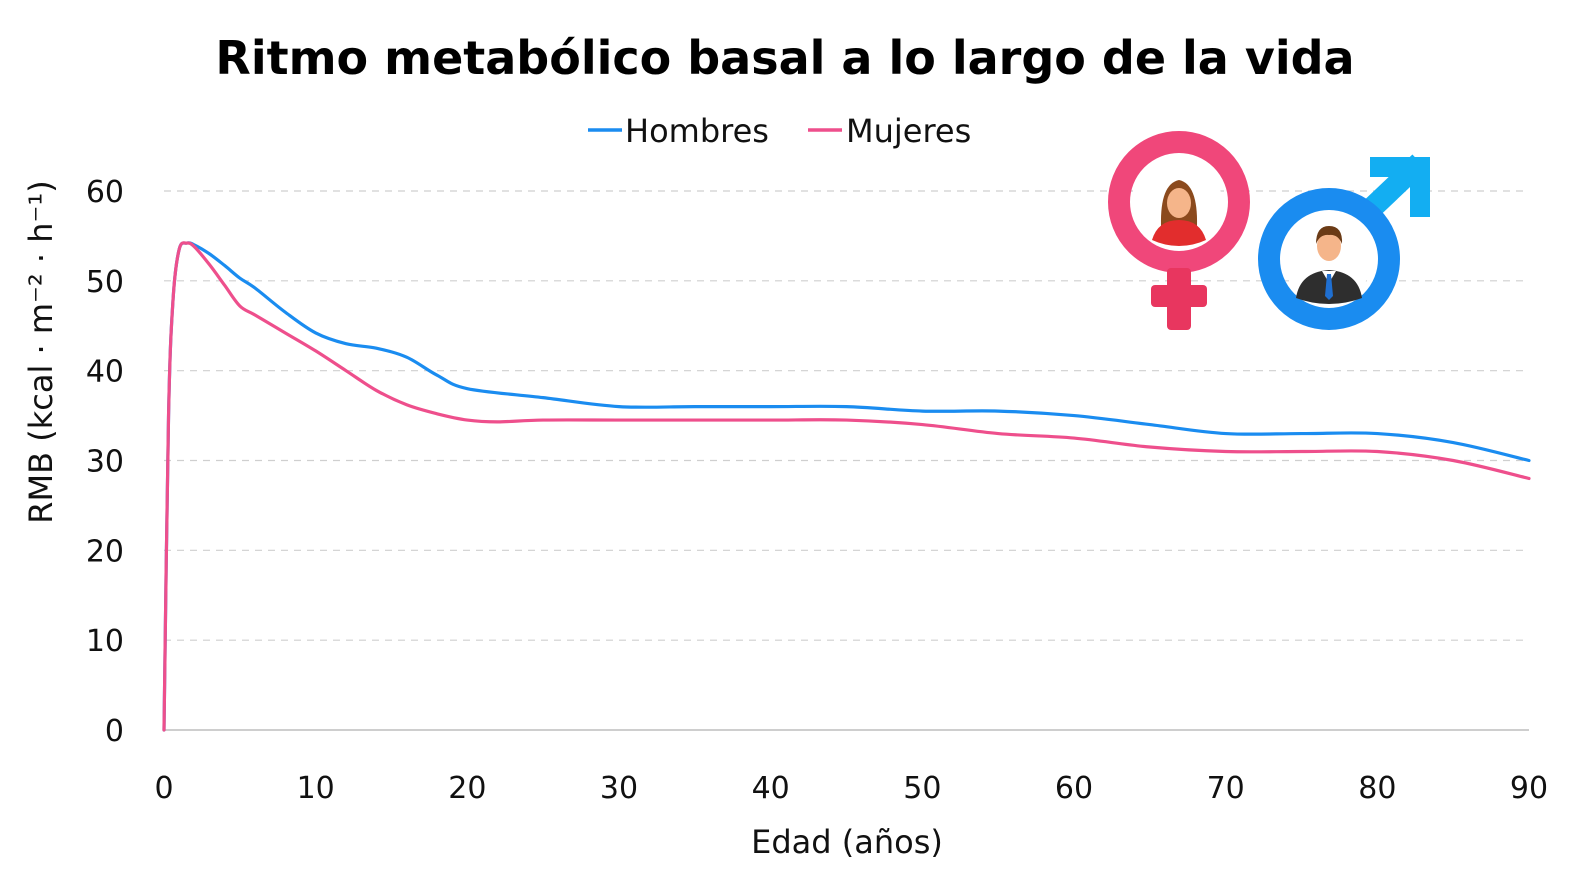 Image resolution: width=1577 pixels, height=887 pixels. I want to click on y-tick-label-0: 0, so click(114, 731).